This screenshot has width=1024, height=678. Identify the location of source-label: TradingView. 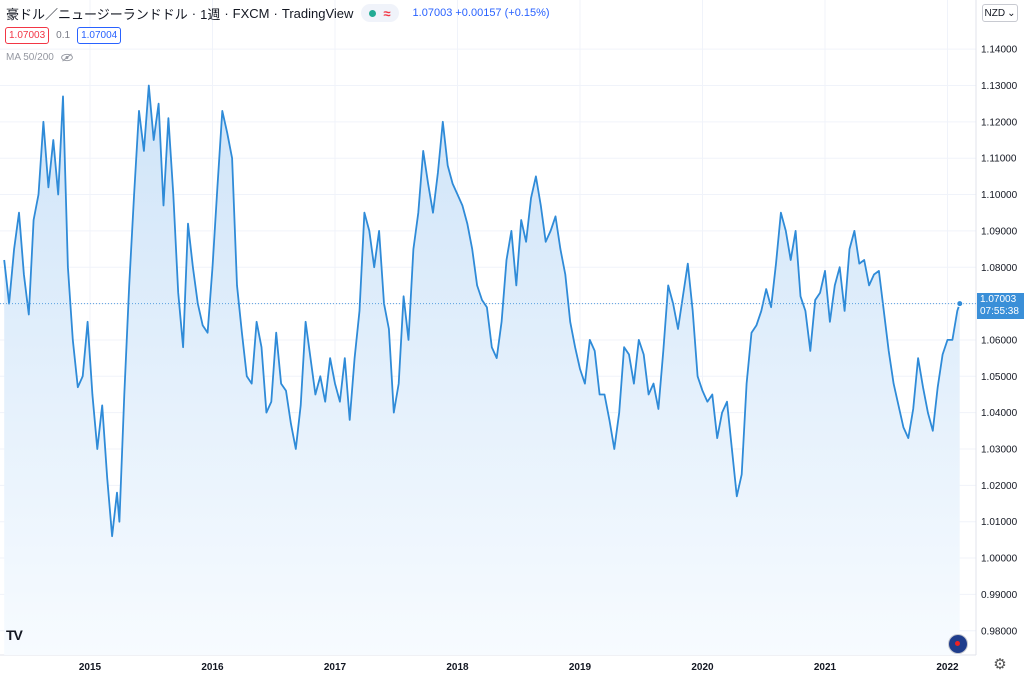
(317, 13).